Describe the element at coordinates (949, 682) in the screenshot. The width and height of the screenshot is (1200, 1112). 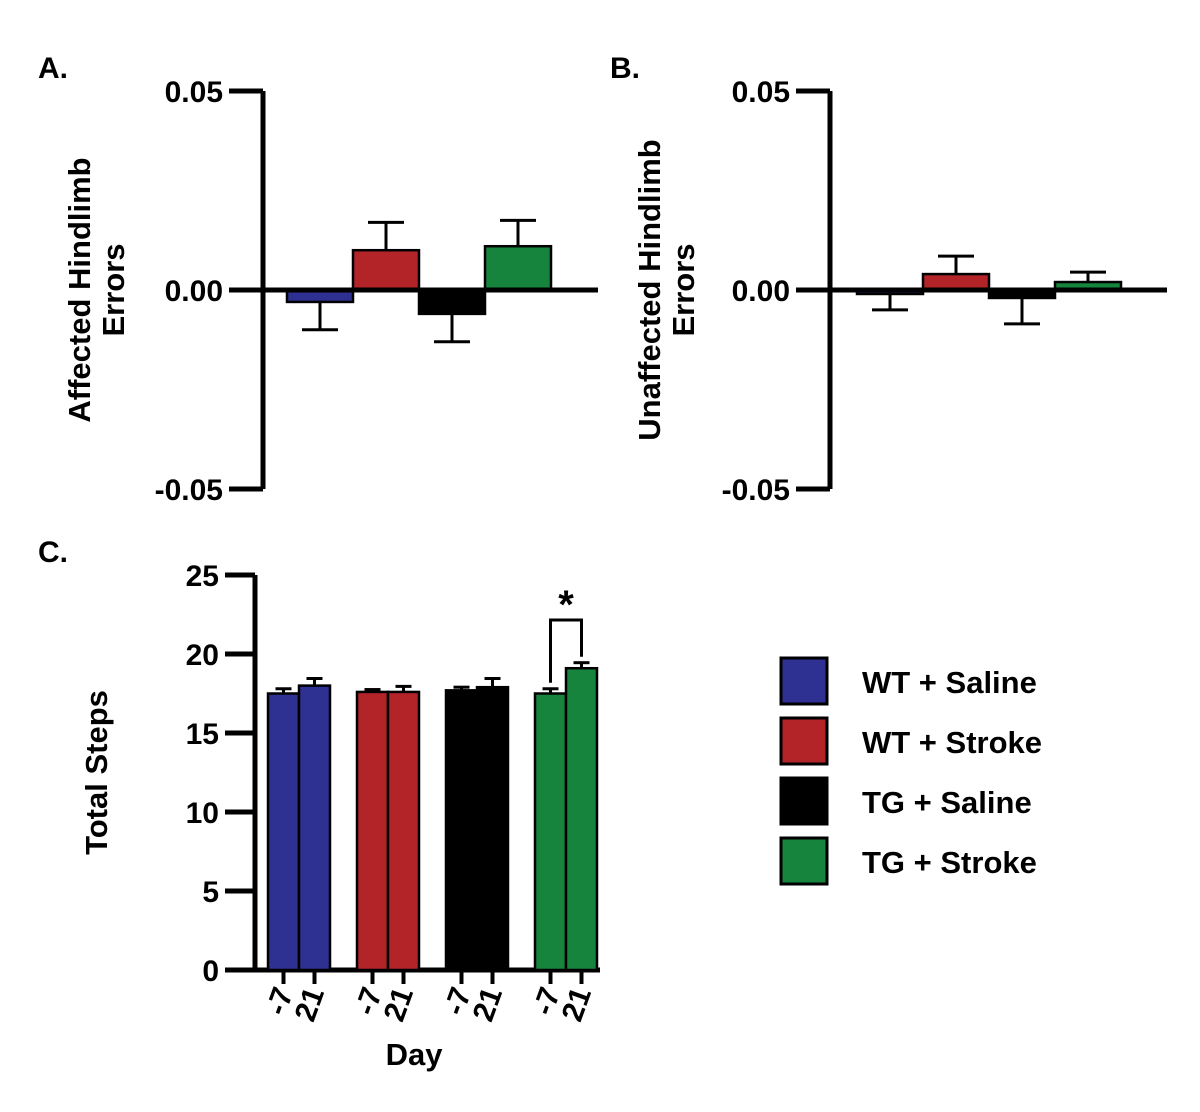
I see `legend-label: WT + Saline` at that location.